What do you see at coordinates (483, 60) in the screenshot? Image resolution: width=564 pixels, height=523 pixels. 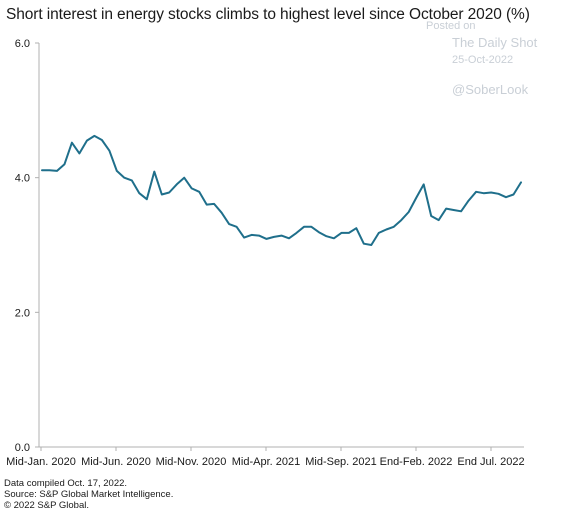 I see `watermark-date: 25-Oct-2022` at bounding box center [483, 60].